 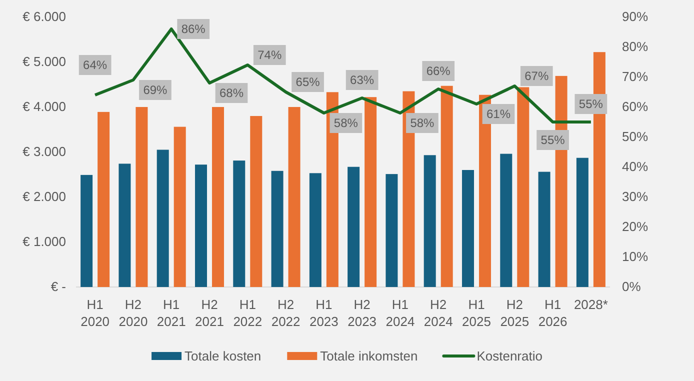 What do you see at coordinates (44, 242) in the screenshot?
I see `y-tick-label: € 1.000` at bounding box center [44, 242].